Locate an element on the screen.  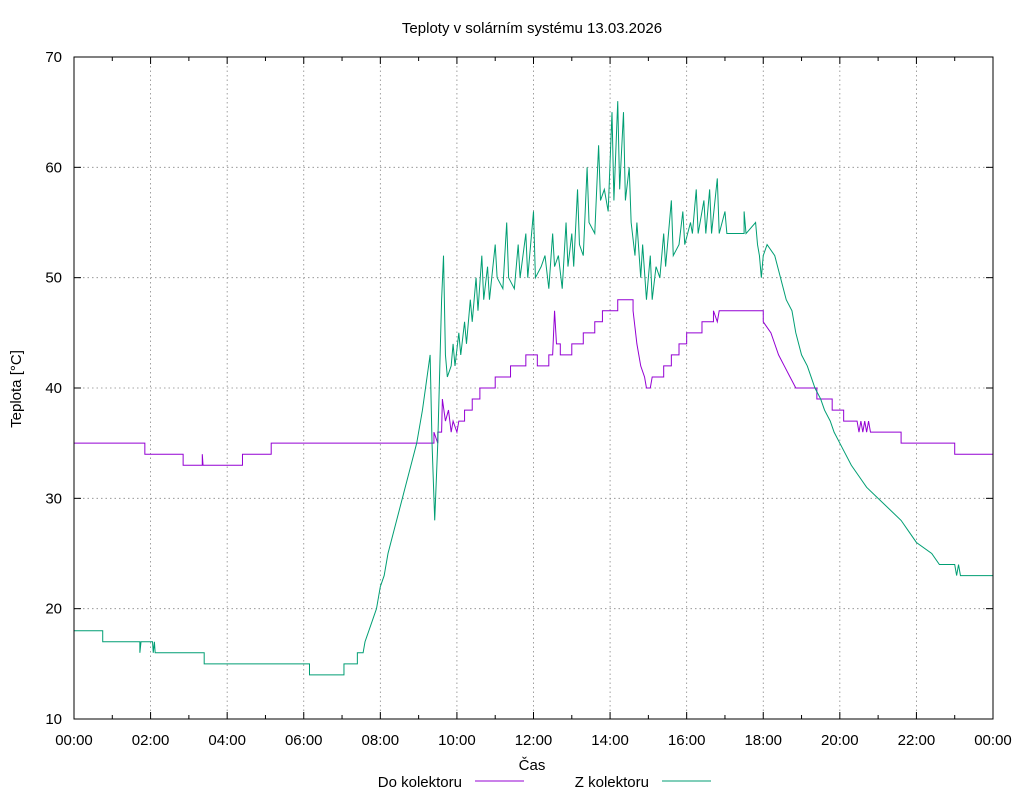
x-tick-label: 08:00 is located at coordinates (381, 740).